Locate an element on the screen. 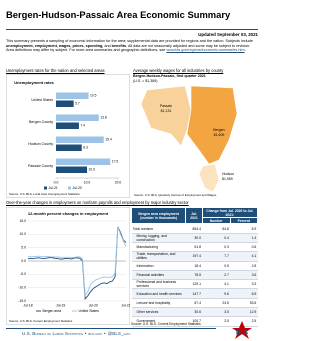 The image size is (320, 341). bls-logo: BLS is located at coordinates (242, 330).